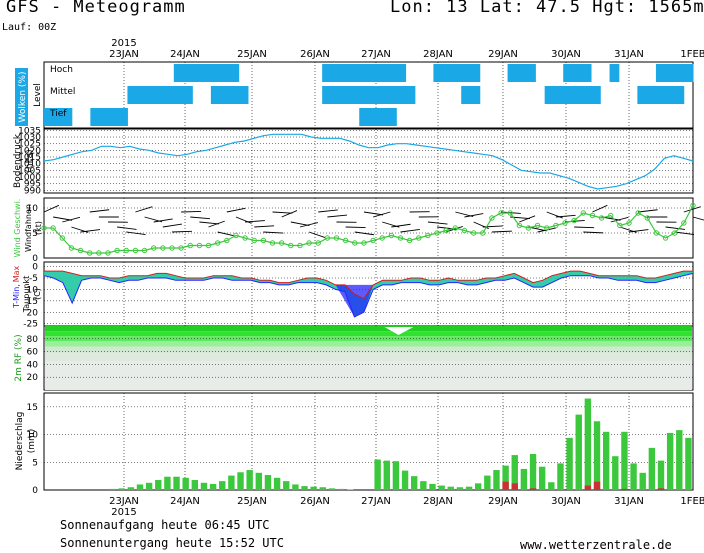 The image size is (704, 553). Describe the element at coordinates (123, 43) in the screenshot. I see `top-year-label: 2015` at that location.